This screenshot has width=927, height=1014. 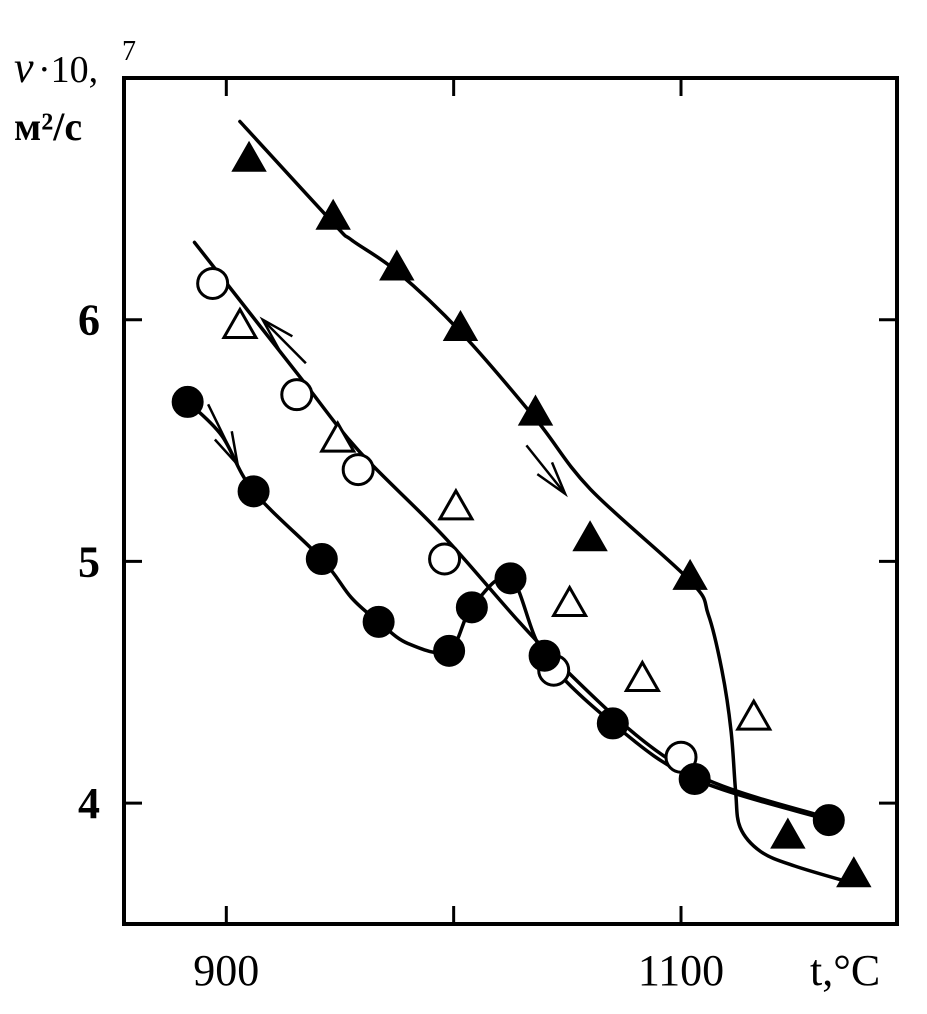 I want to click on y-tick-label: 4, so click(x=89, y=803).